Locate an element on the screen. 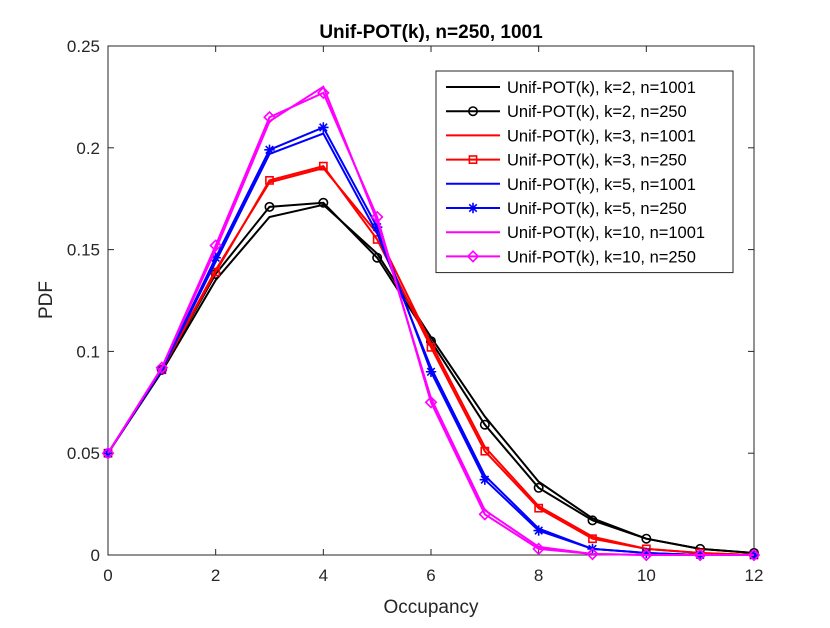 The width and height of the screenshot is (830, 628). legend-label: Unif-POT(k), k=5, n=250 is located at coordinates (597, 209).